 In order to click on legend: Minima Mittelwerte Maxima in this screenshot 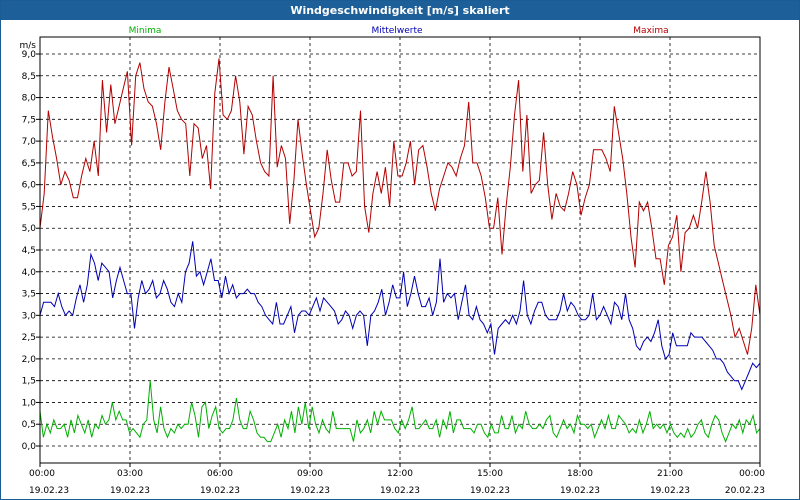, I will do `click(399, 31)`.